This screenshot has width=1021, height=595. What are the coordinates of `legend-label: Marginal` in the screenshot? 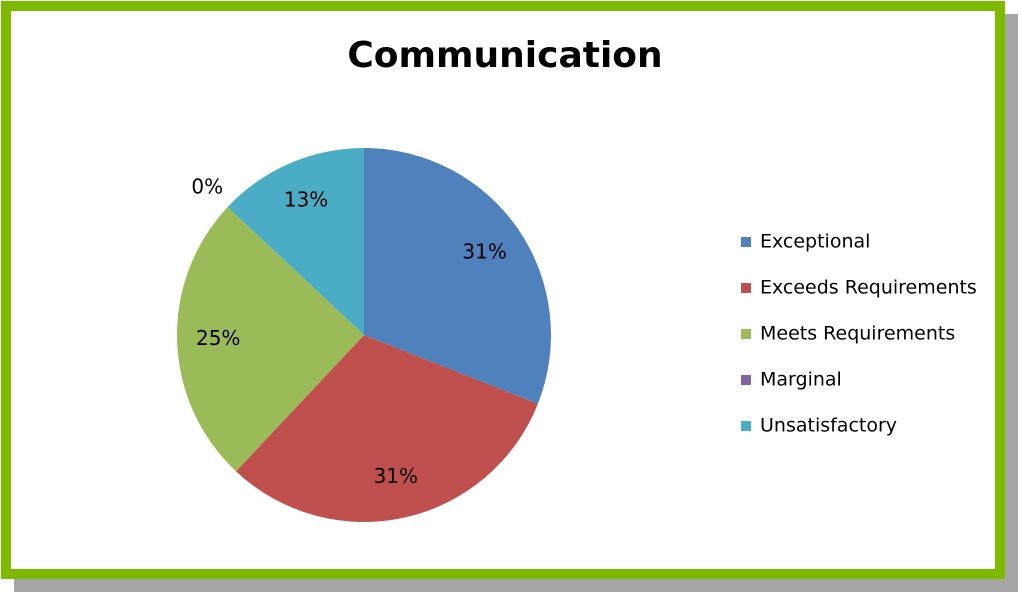 It's located at (801, 380).